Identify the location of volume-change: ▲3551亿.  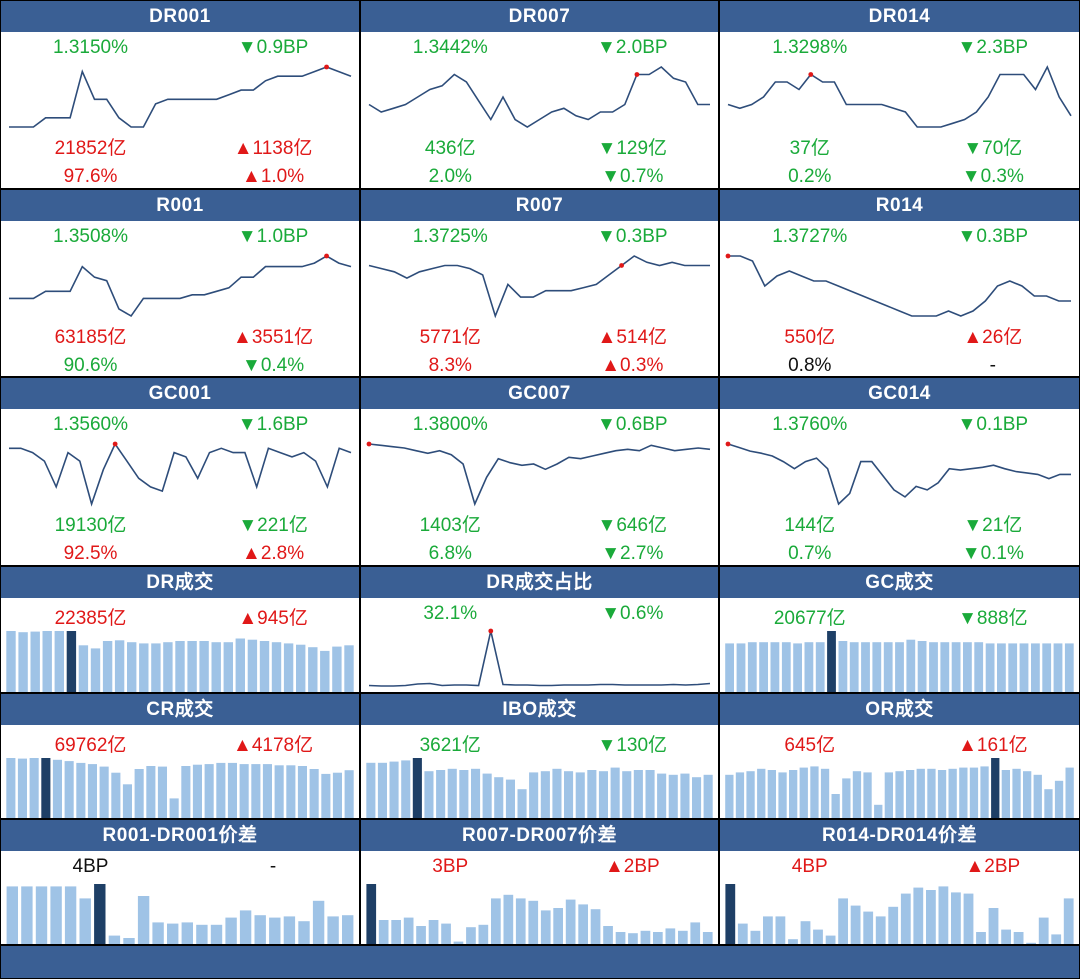
(273, 337).